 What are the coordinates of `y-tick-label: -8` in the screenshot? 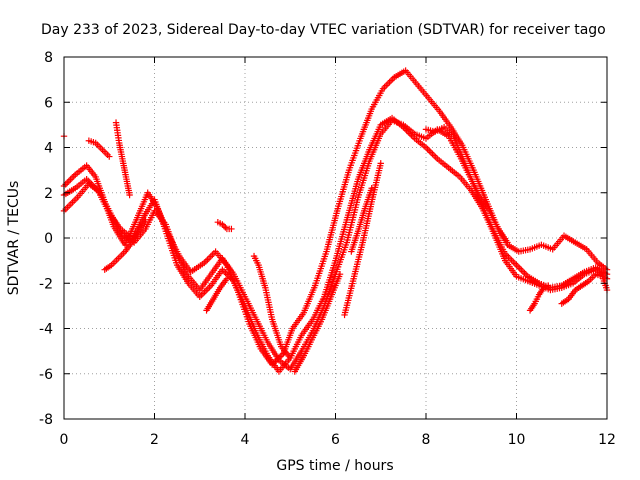 It's located at (46, 420).